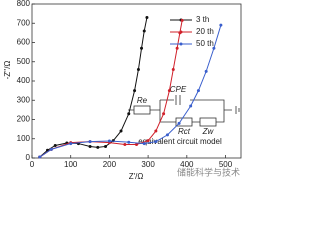 Image resolution: width=320 pixels, height=240 pixels. I want to click on x-tick-label: 0, so click(32, 164).